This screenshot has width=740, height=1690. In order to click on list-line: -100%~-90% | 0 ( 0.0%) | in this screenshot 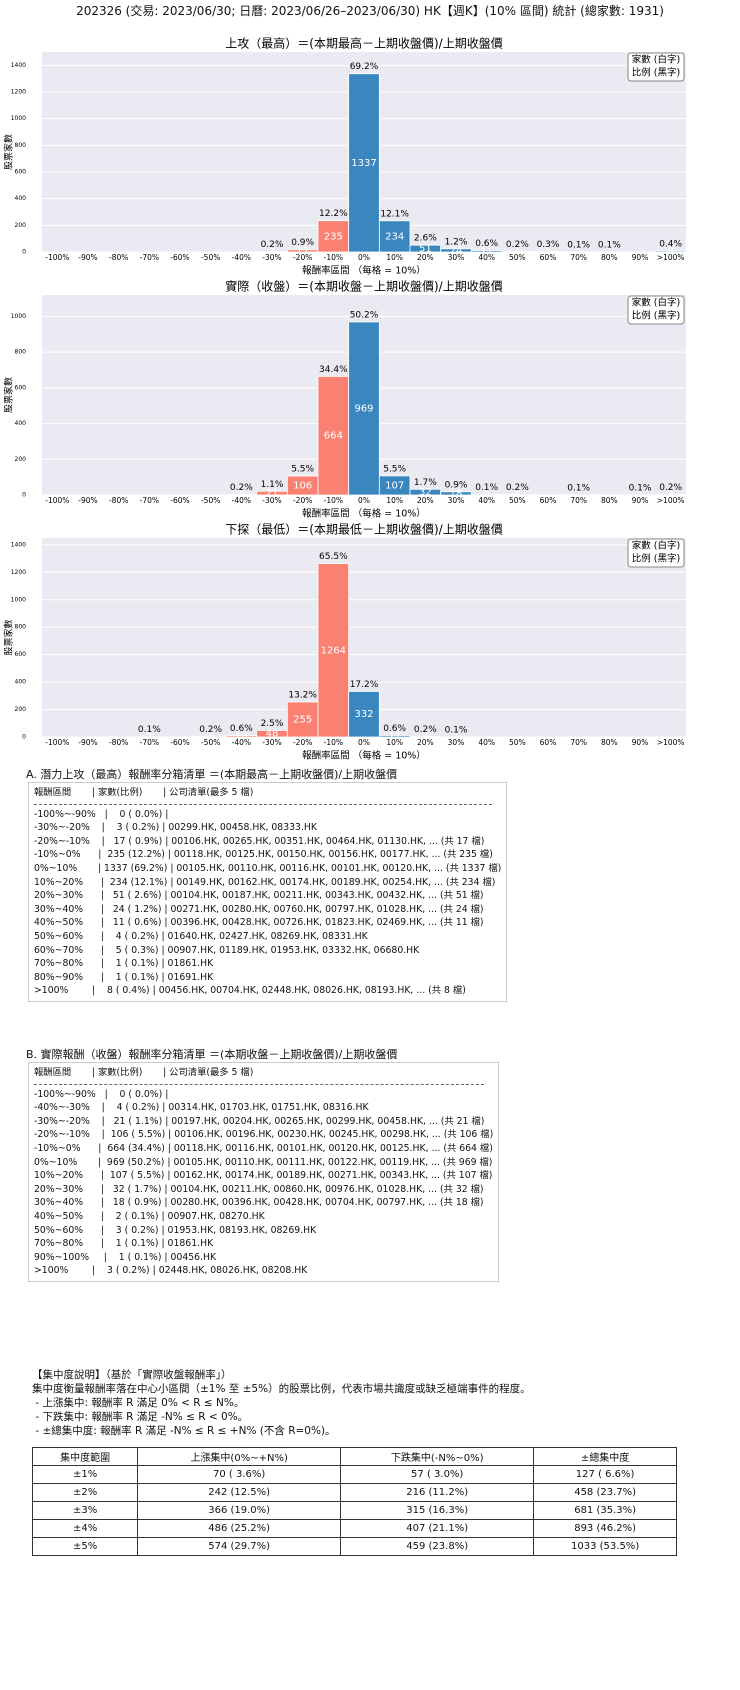, I will do `click(101, 814)`.